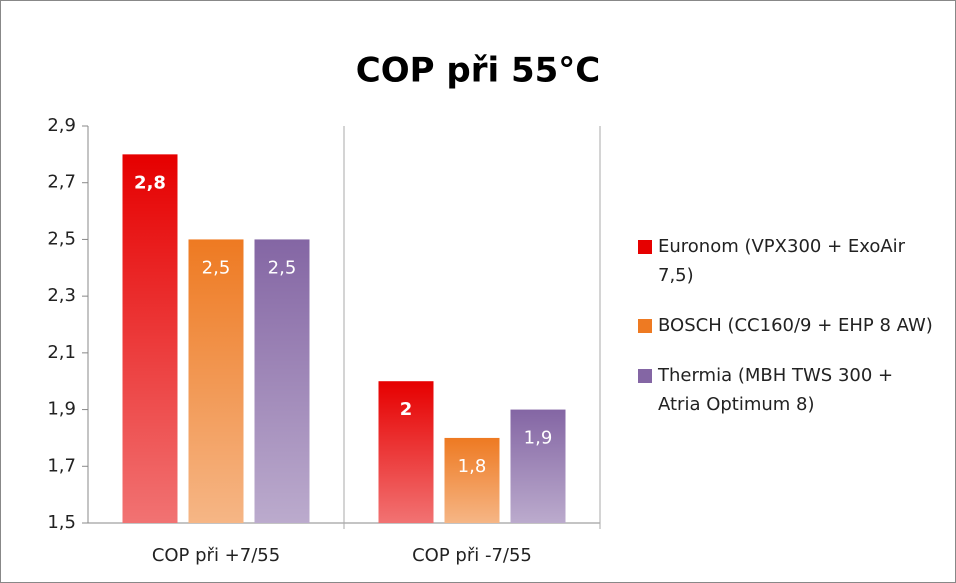 The height and width of the screenshot is (583, 956). Describe the element at coordinates (150, 182) in the screenshot. I see `data-label: 2,8` at that location.